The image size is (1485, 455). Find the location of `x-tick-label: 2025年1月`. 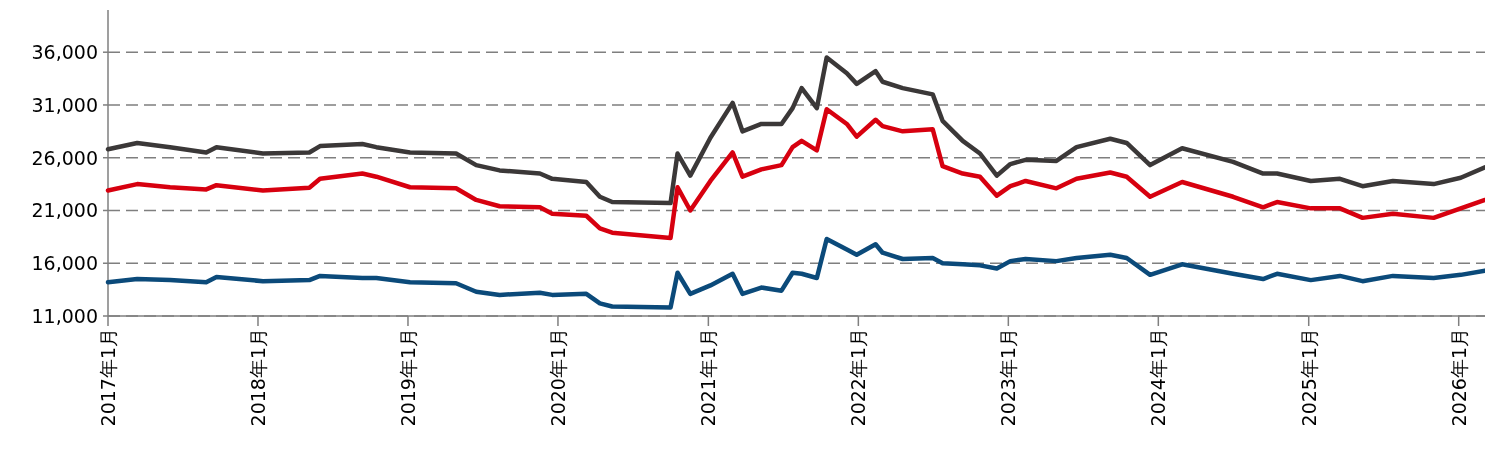

x-tick-label: 2025年1月 is located at coordinates (1308, 377).